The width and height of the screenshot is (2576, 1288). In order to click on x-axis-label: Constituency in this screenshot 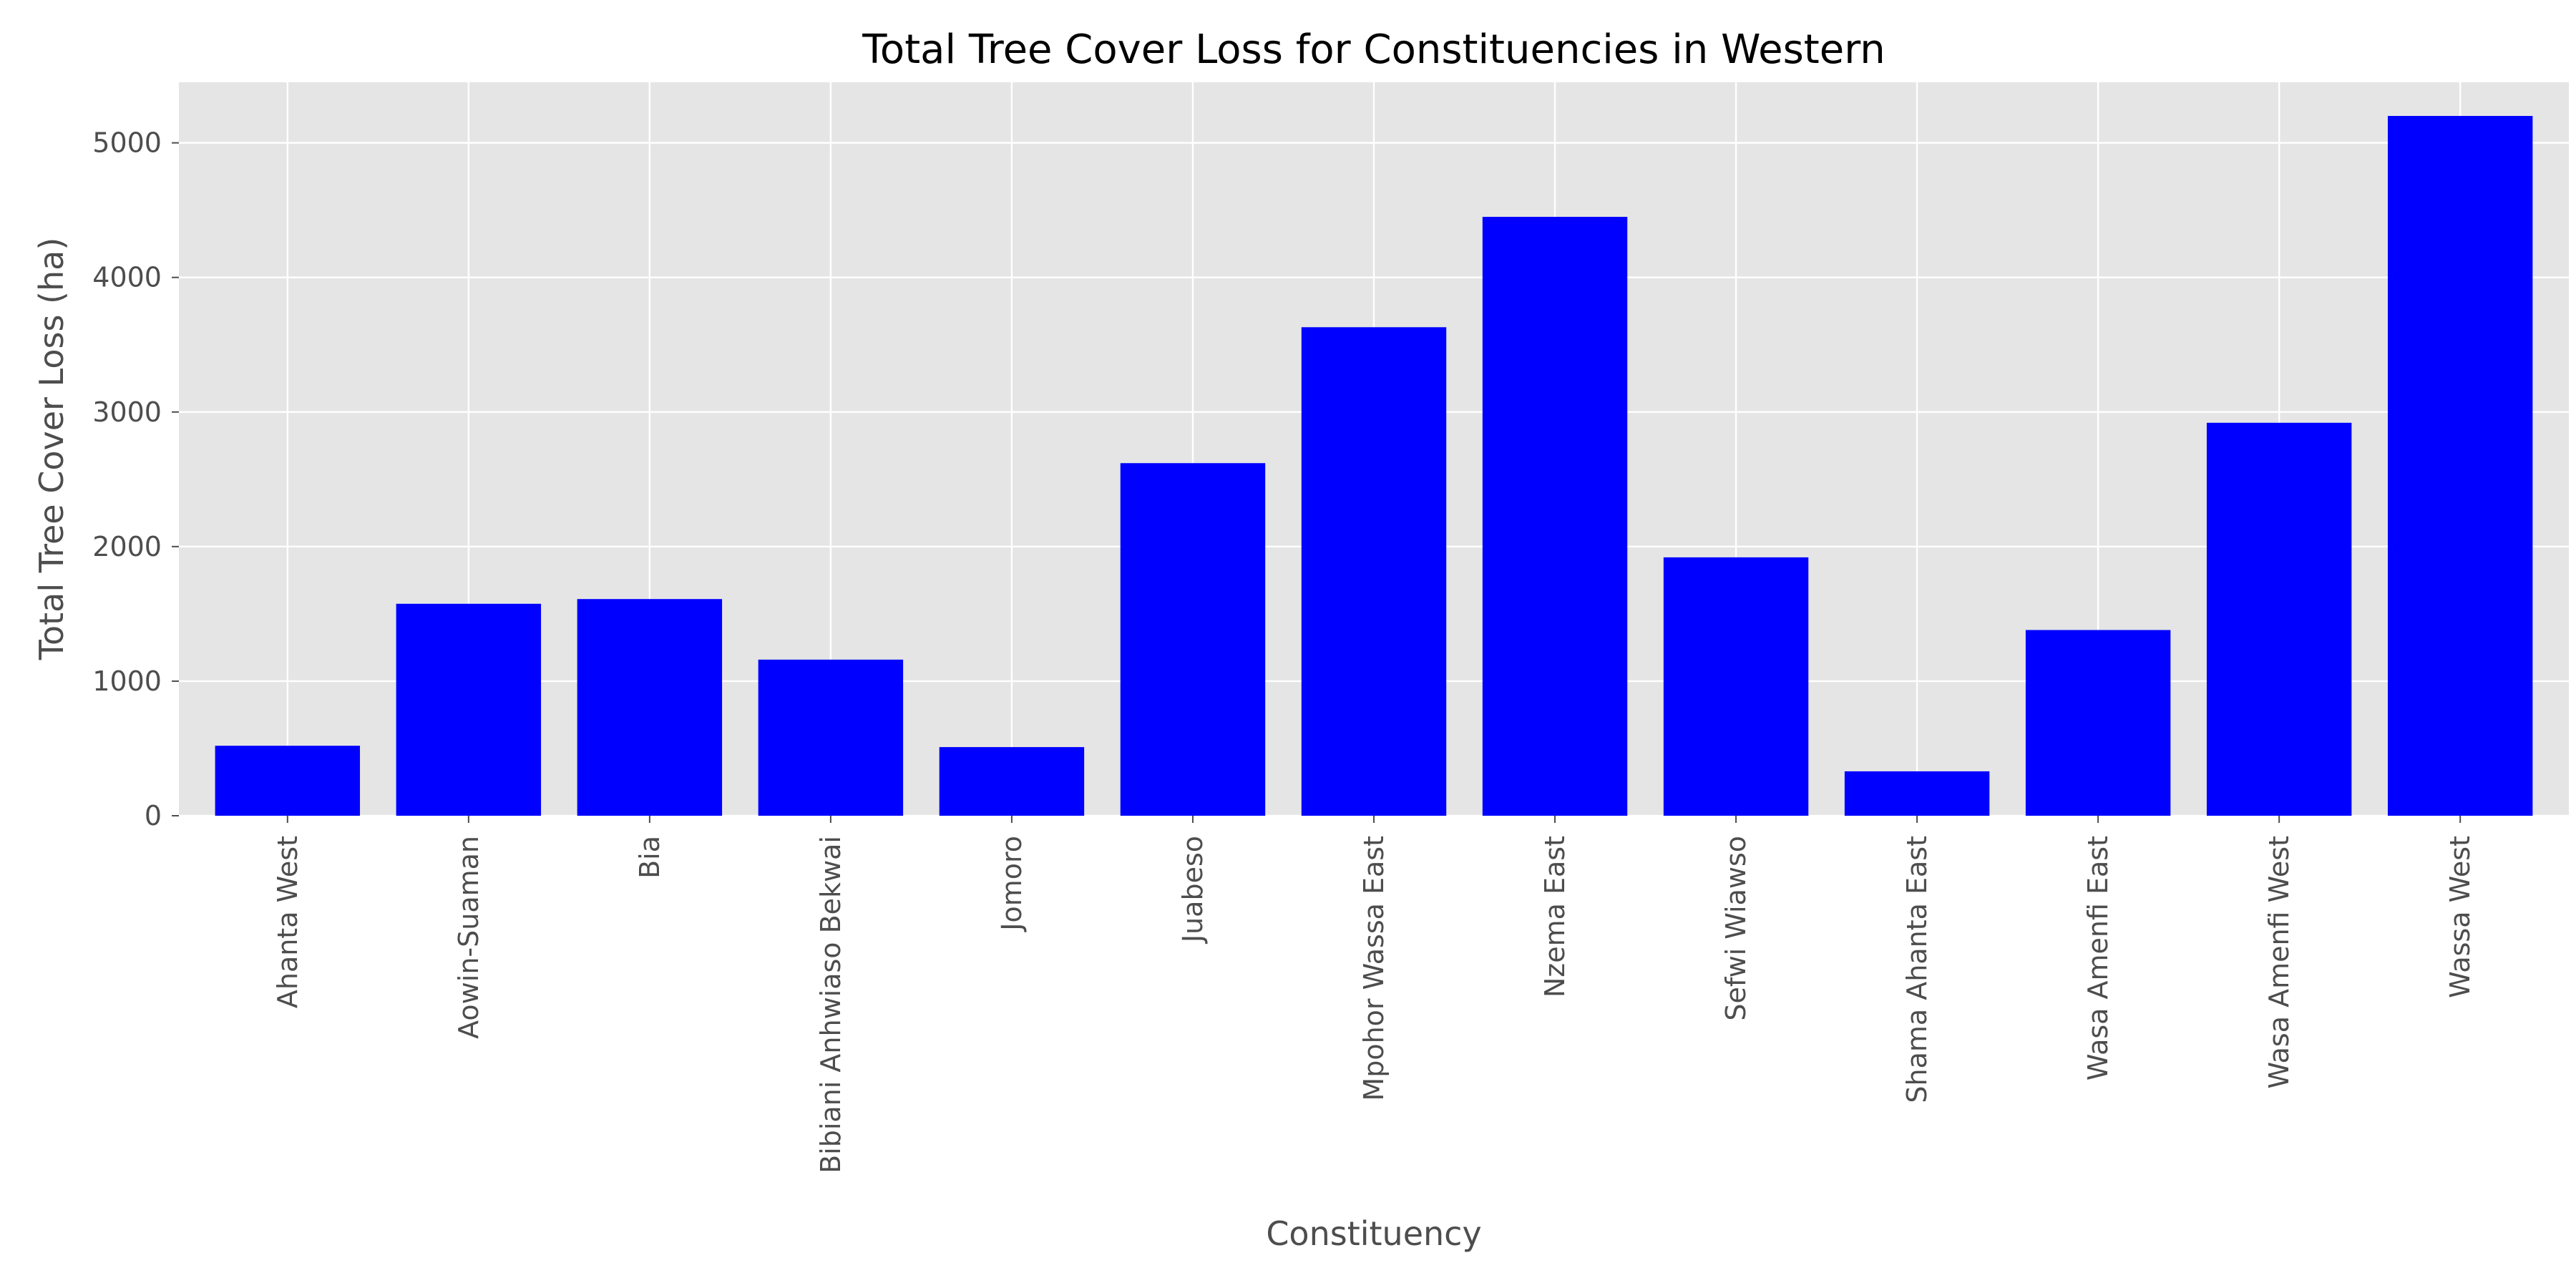, I will do `click(1373, 1233)`.